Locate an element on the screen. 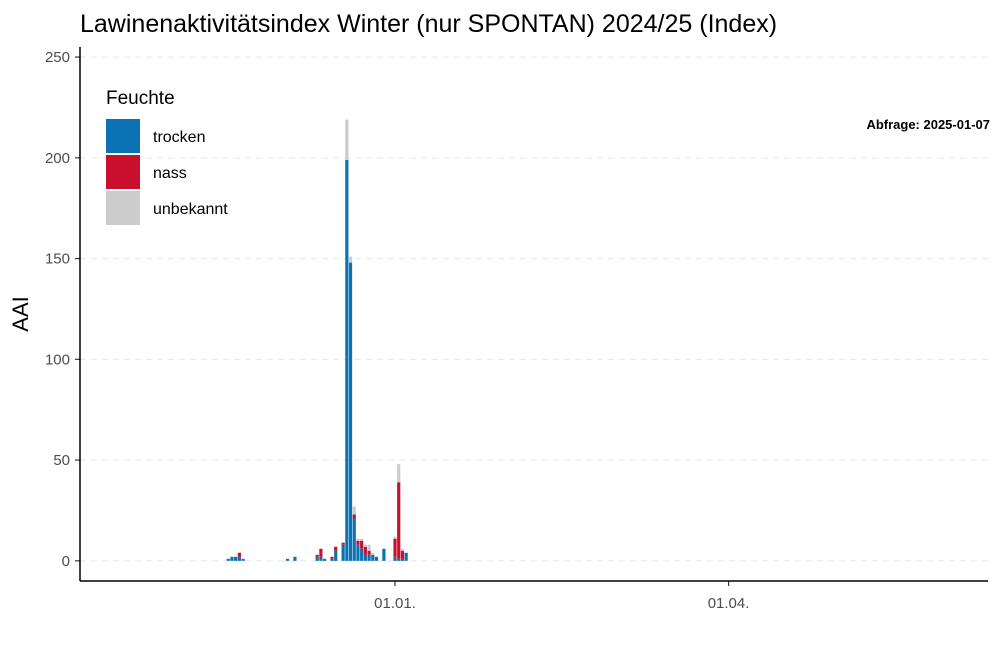  legend-swatch-trocken is located at coordinates (123, 136).